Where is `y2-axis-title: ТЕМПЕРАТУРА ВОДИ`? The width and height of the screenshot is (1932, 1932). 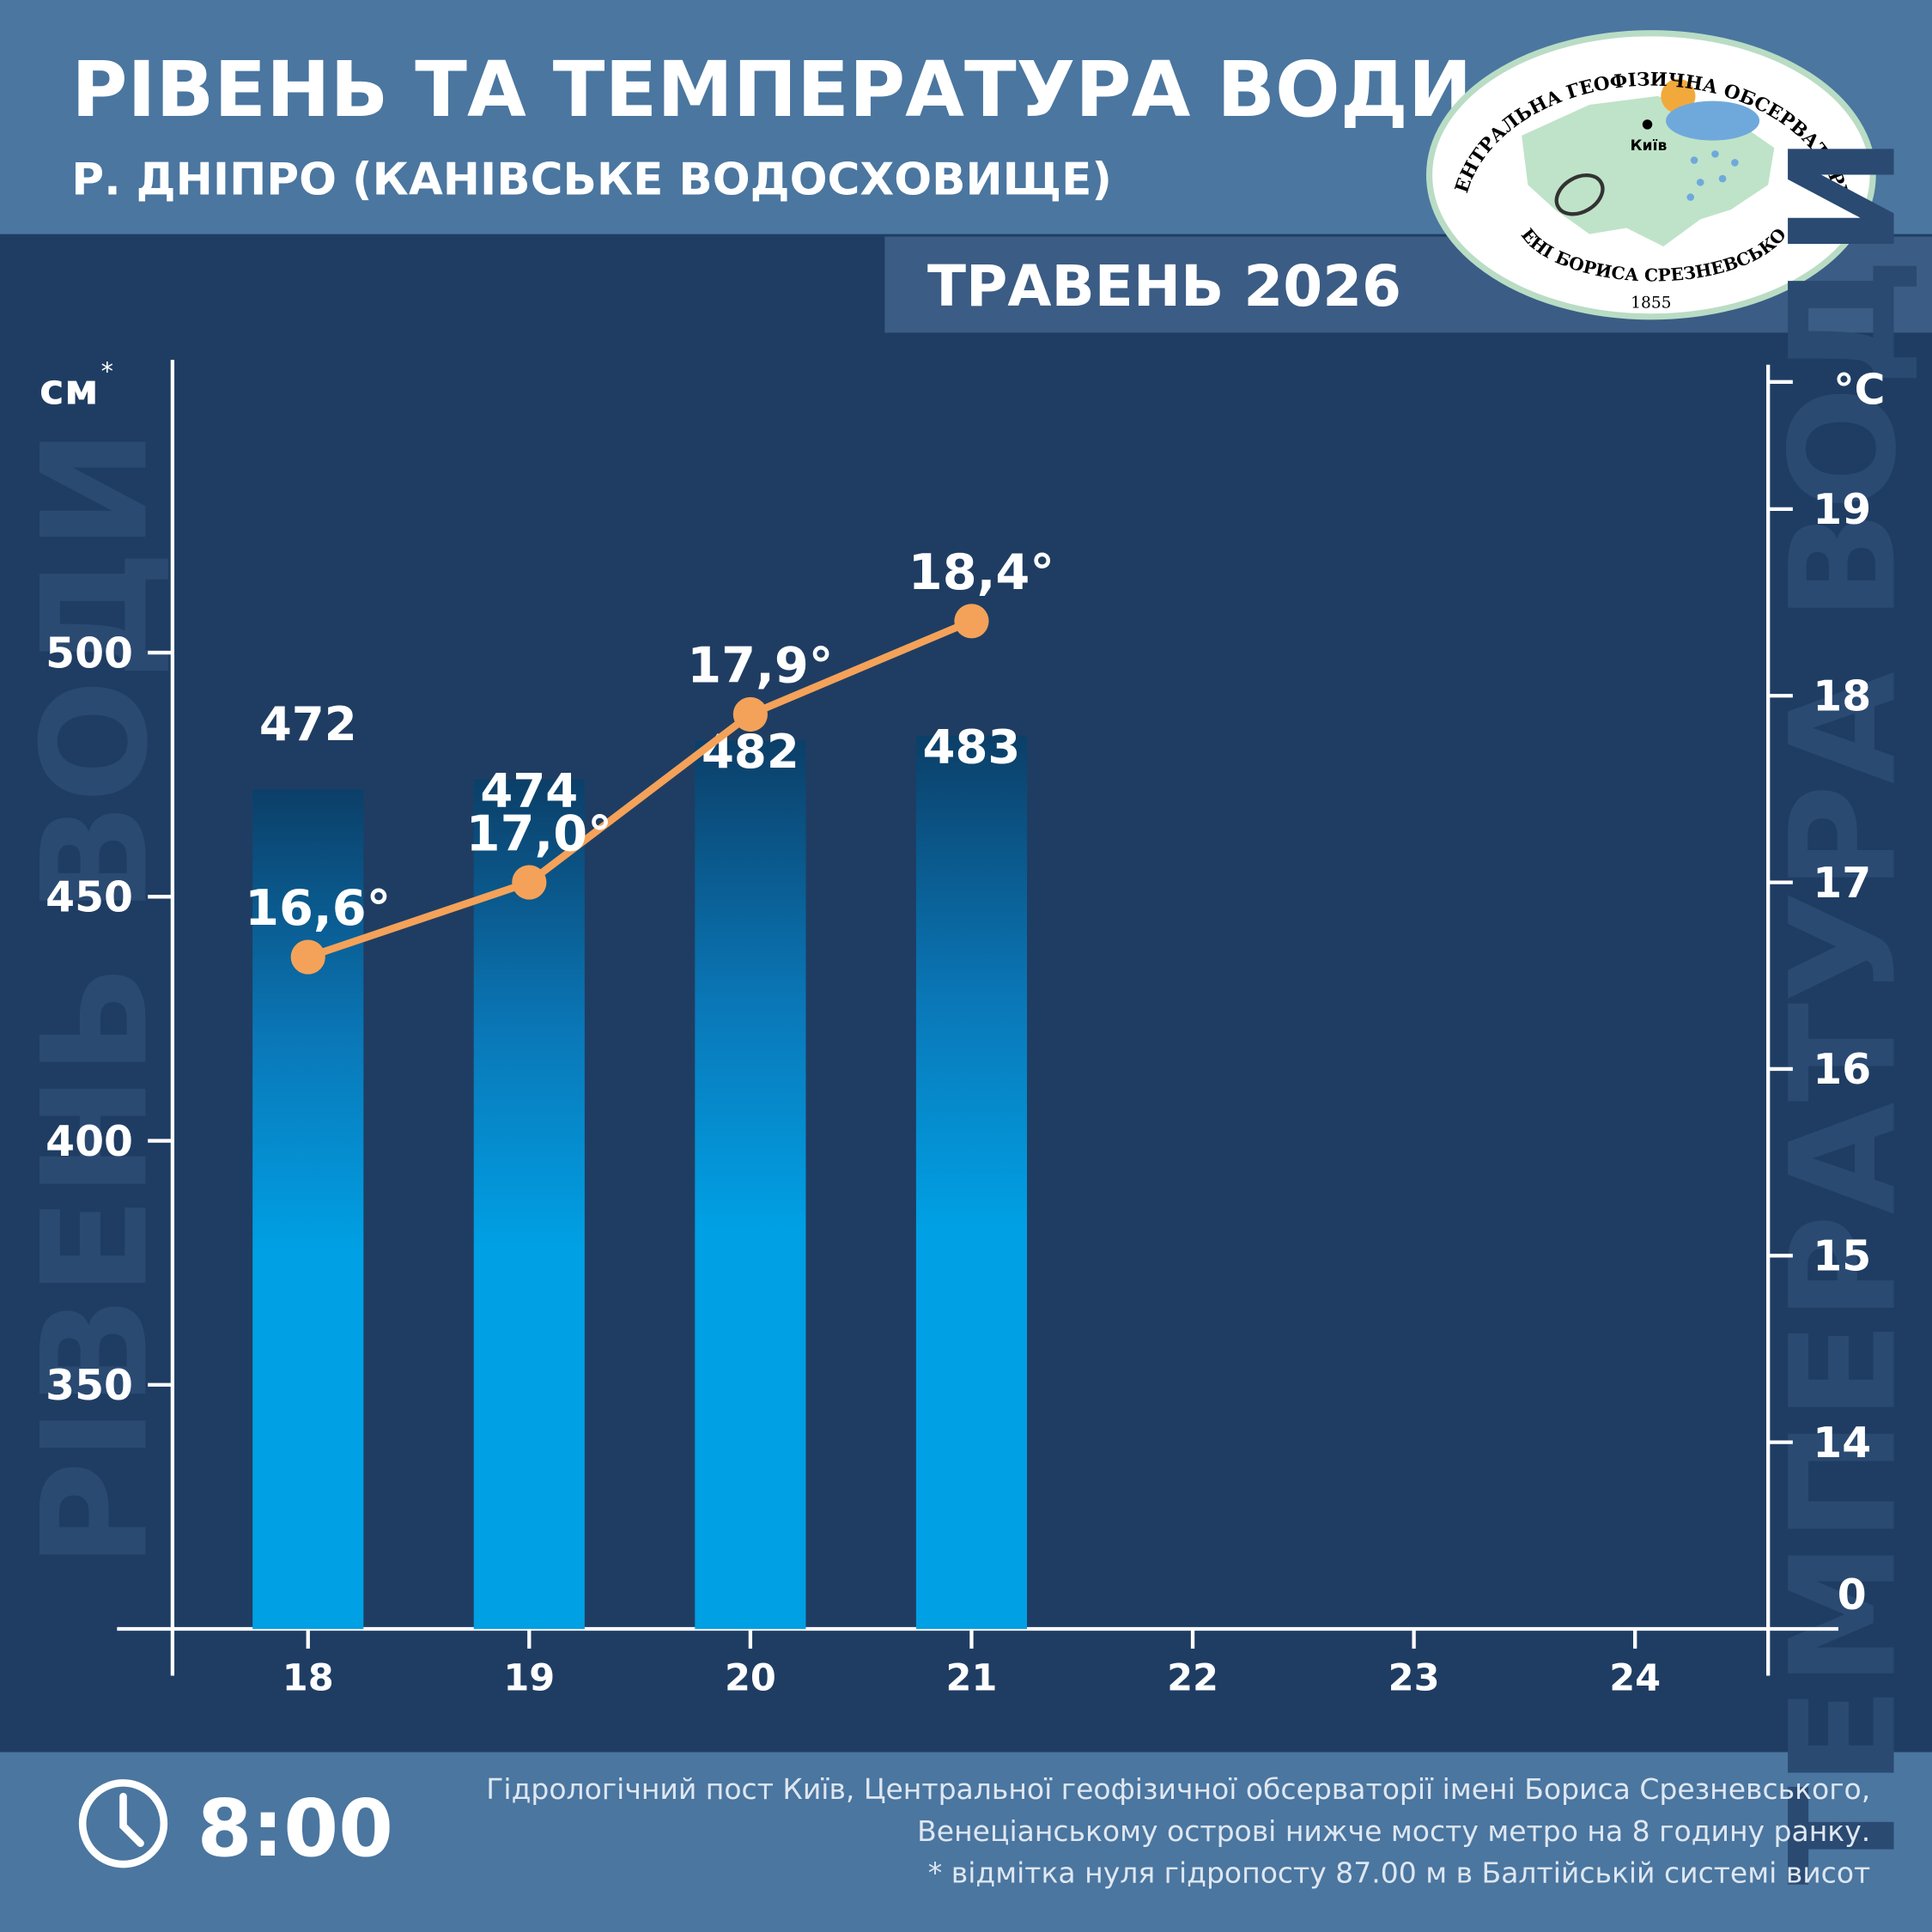
y2-axis-title: ТЕМПЕРАТУРА ВОДИ is located at coordinates (1844, 1011).